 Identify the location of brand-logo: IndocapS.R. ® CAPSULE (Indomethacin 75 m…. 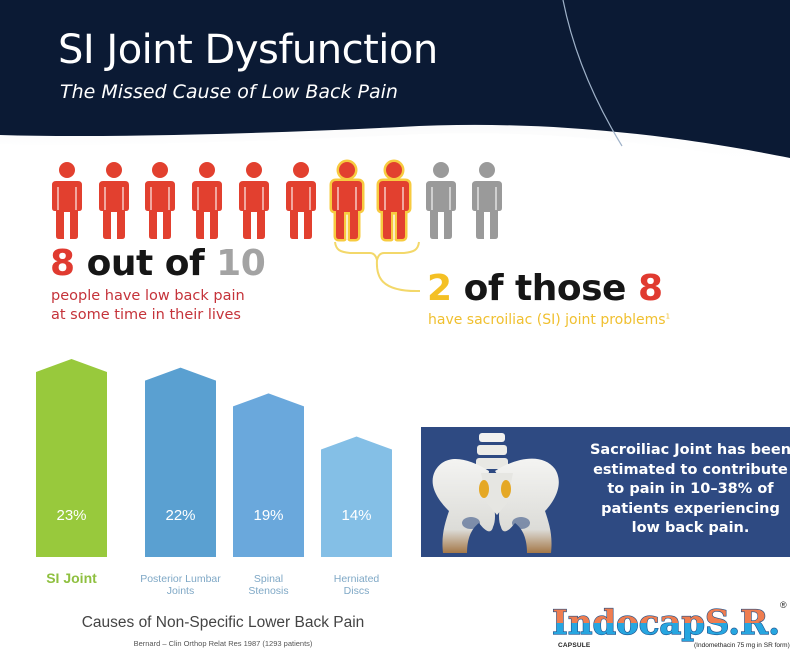
(669, 628).